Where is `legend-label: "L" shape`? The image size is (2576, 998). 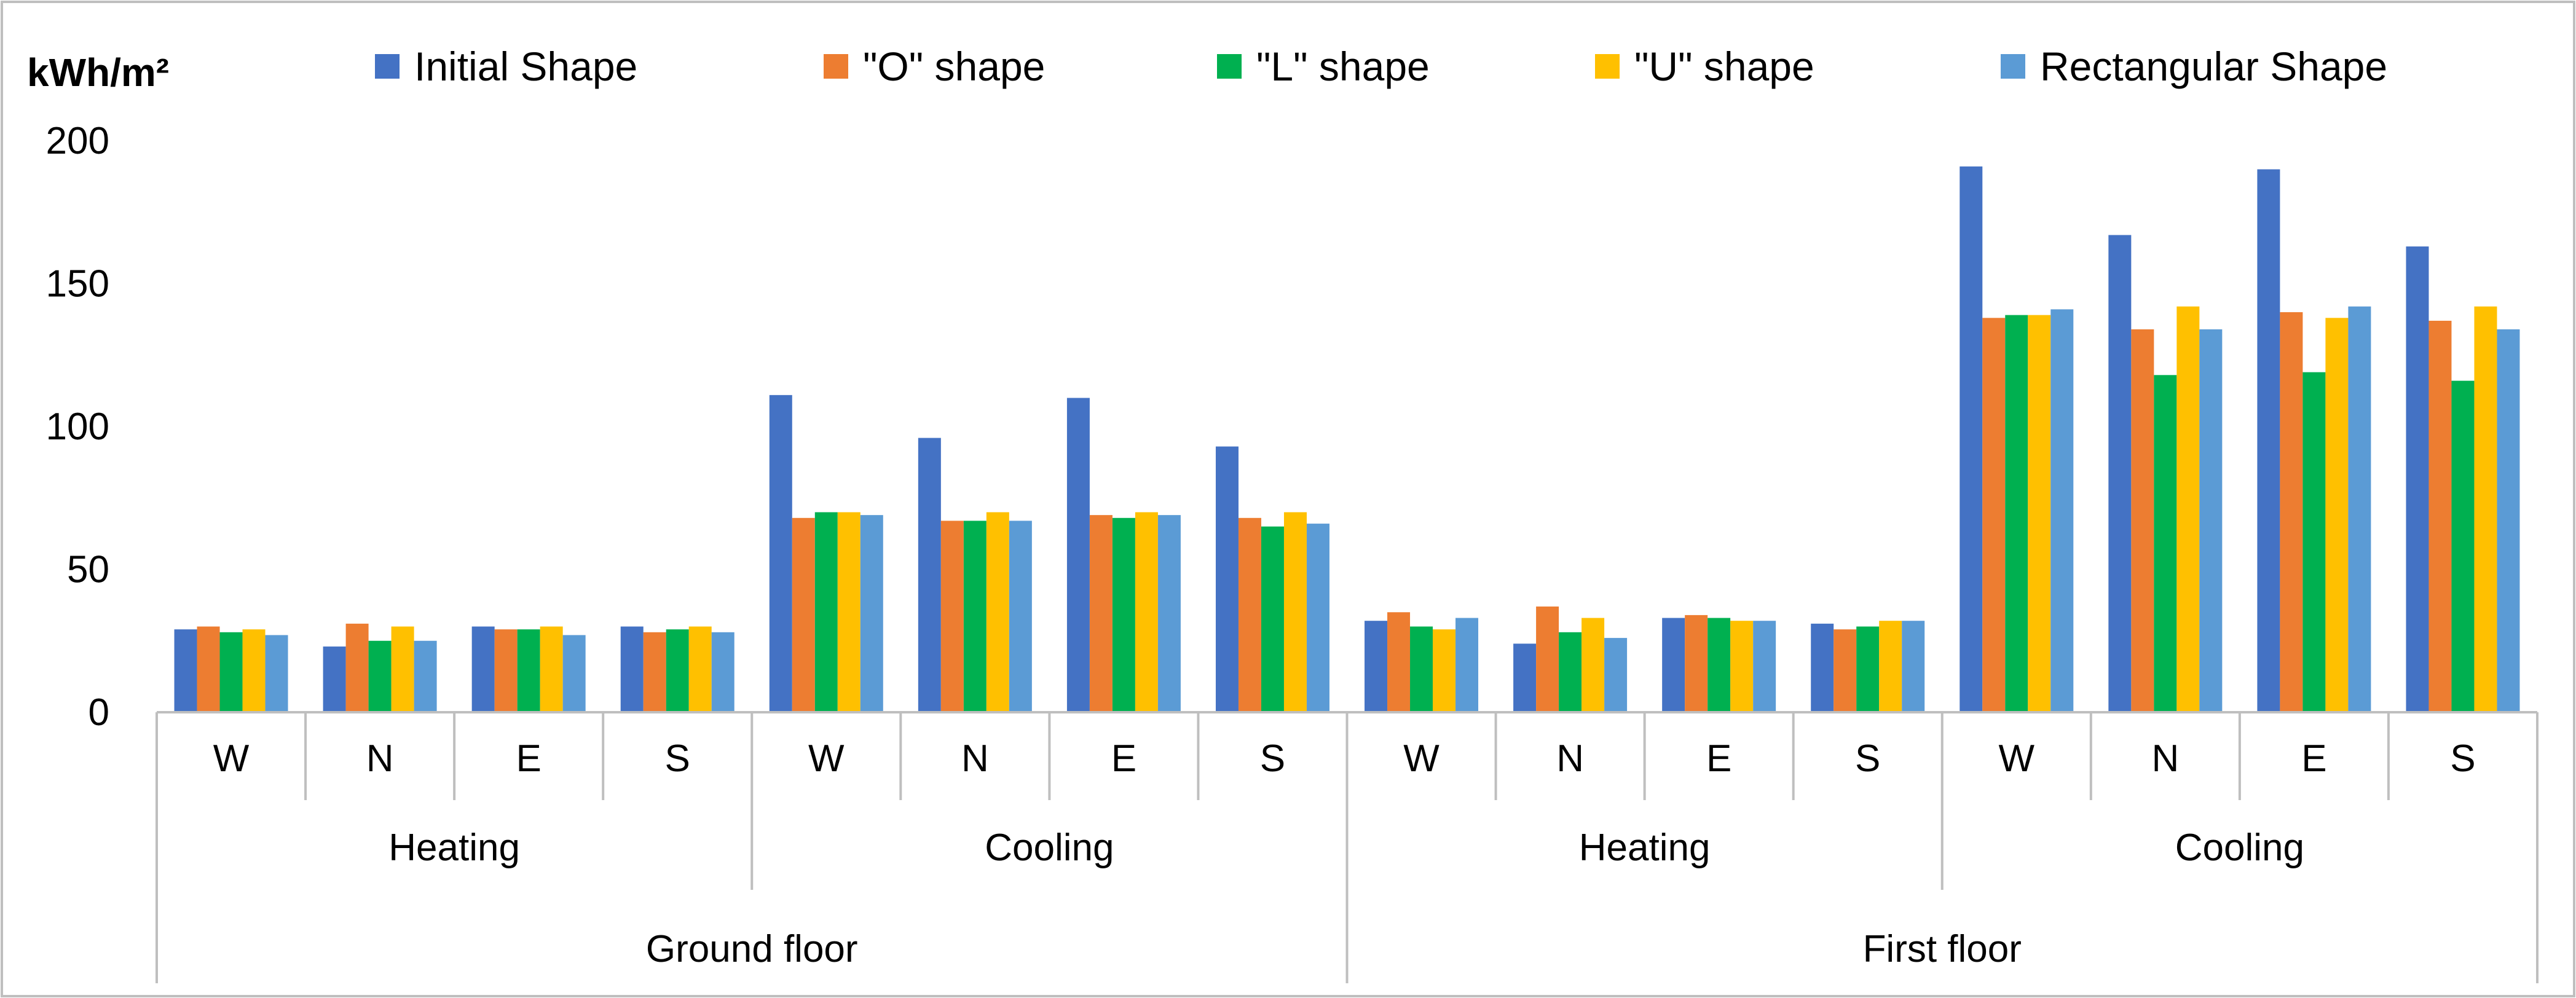 legend-label: "L" shape is located at coordinates (1343, 66).